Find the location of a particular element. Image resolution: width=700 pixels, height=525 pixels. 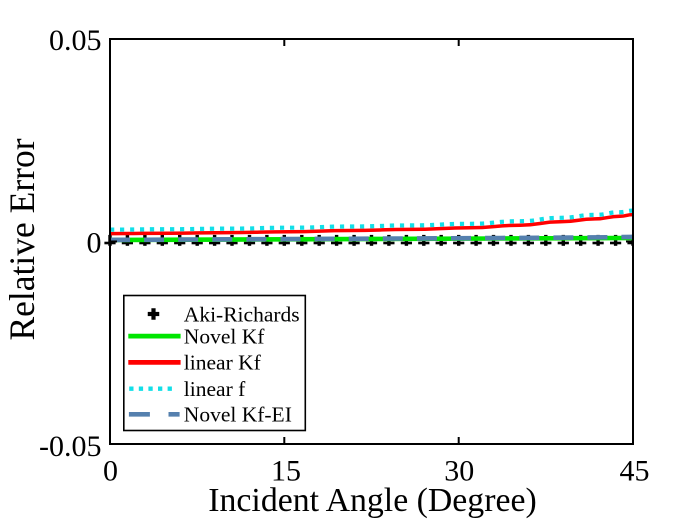

svg-text: linear f is located at coordinates (215, 389).